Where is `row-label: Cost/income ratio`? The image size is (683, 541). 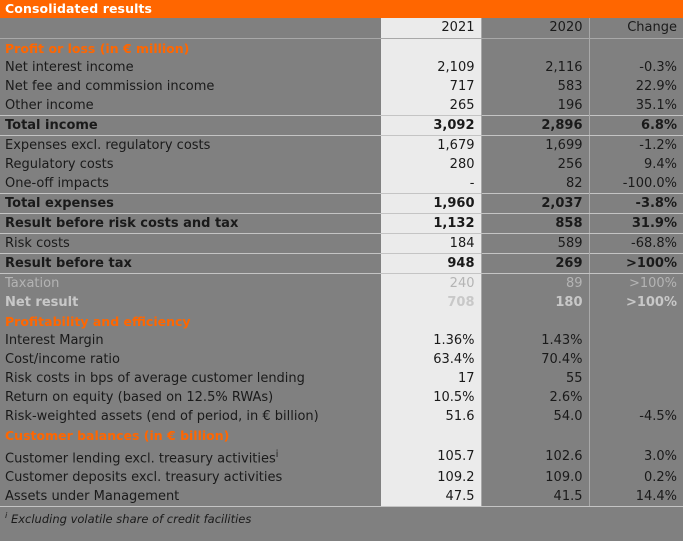 row-label: Cost/income ratio is located at coordinates (63, 359).